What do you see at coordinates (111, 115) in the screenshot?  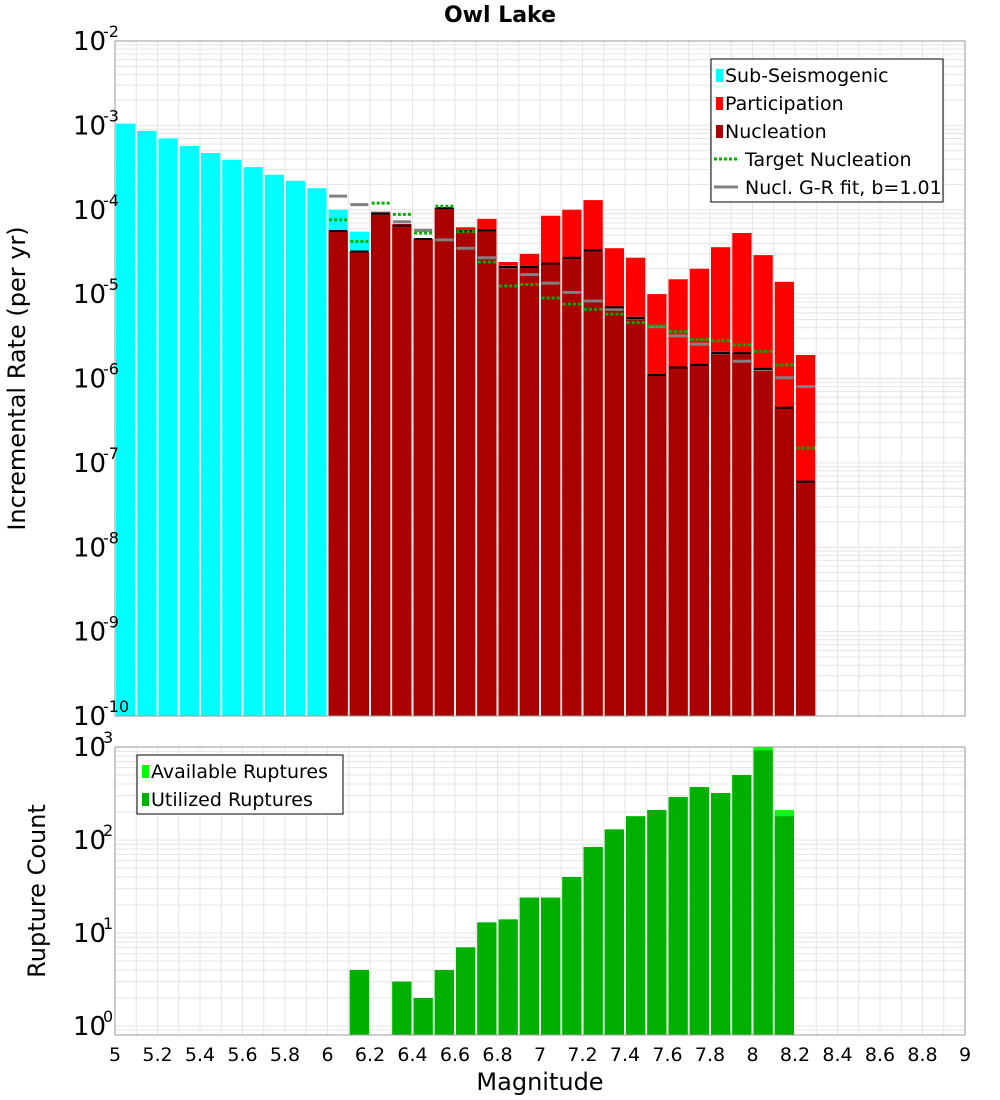 I see `y-tick-exponent: -3` at bounding box center [111, 115].